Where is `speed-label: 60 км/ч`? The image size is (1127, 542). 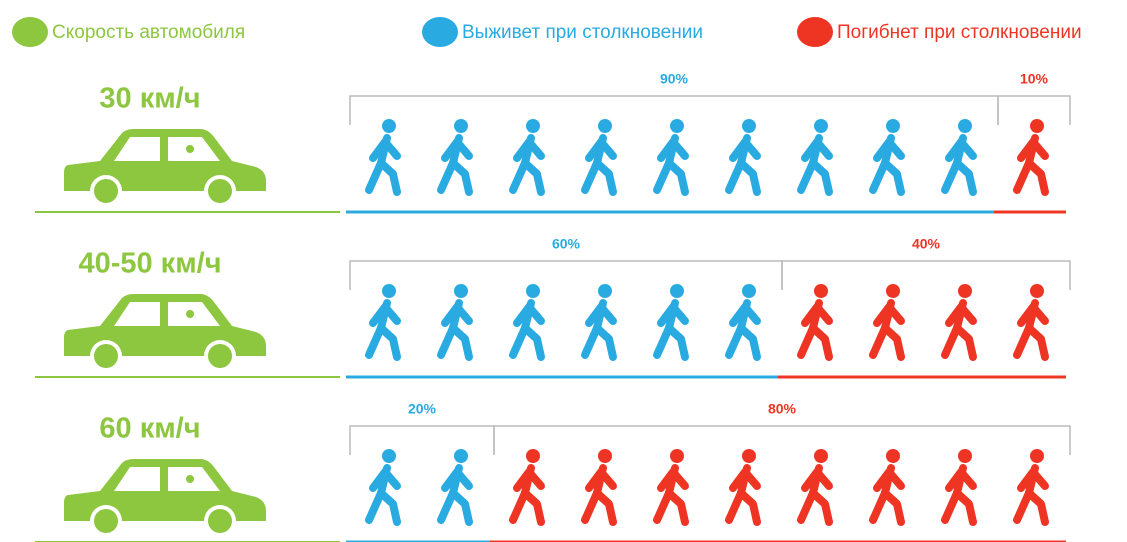 speed-label: 60 км/ч is located at coordinates (149, 429).